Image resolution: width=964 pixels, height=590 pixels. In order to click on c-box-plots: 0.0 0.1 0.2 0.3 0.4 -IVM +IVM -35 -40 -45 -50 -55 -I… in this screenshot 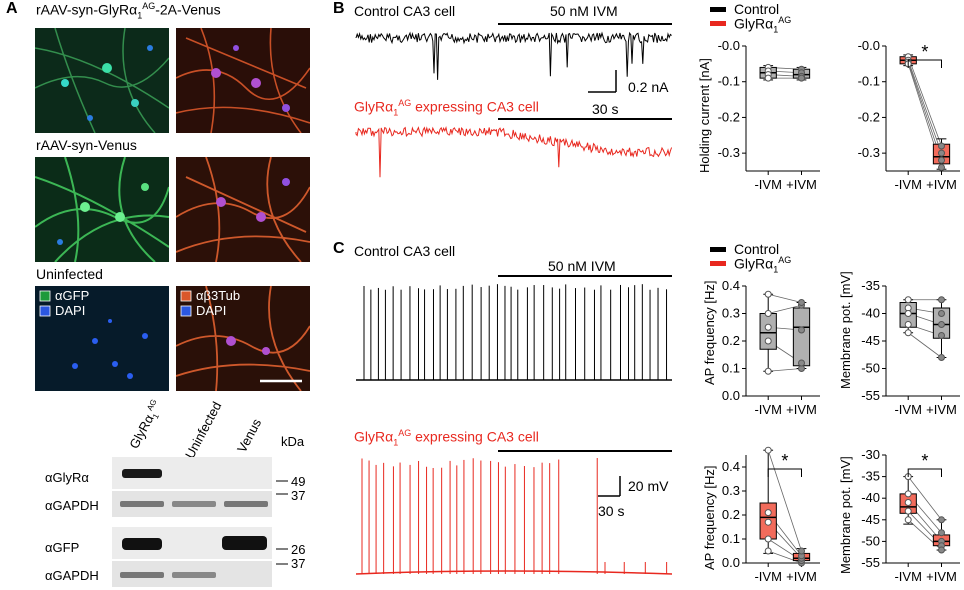, I will do `click(841, 431)`.